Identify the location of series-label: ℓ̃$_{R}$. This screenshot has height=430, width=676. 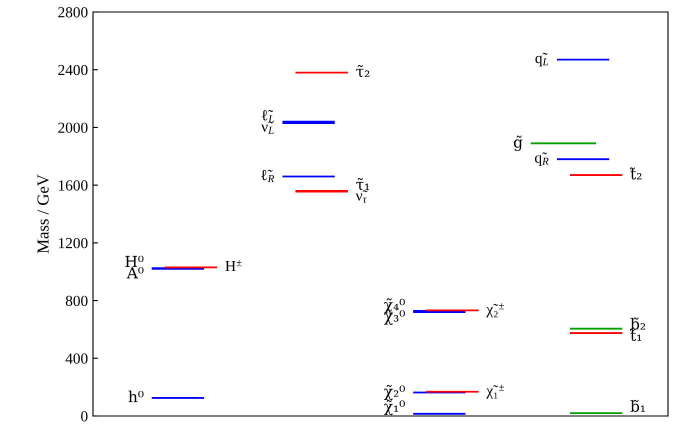
(267, 176).